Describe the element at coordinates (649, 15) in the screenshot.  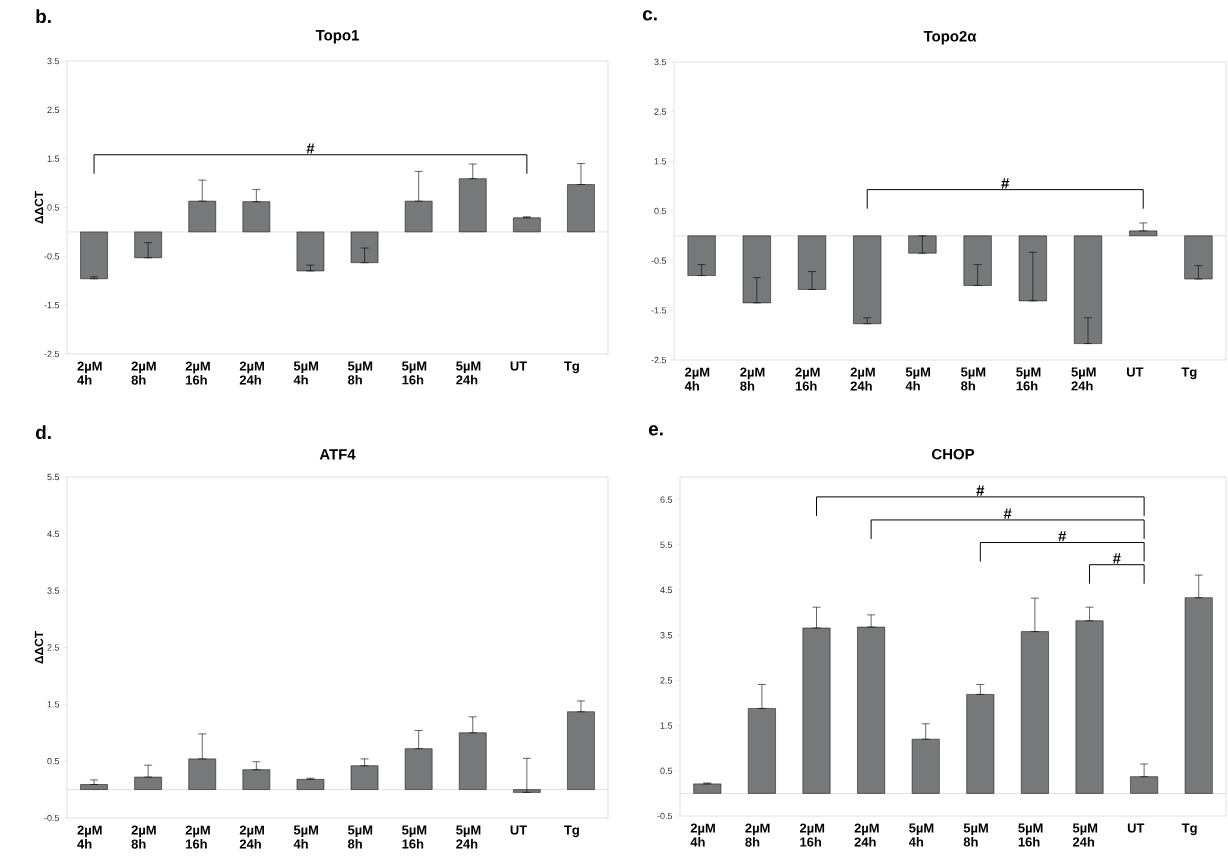
I see `text: c.` at that location.